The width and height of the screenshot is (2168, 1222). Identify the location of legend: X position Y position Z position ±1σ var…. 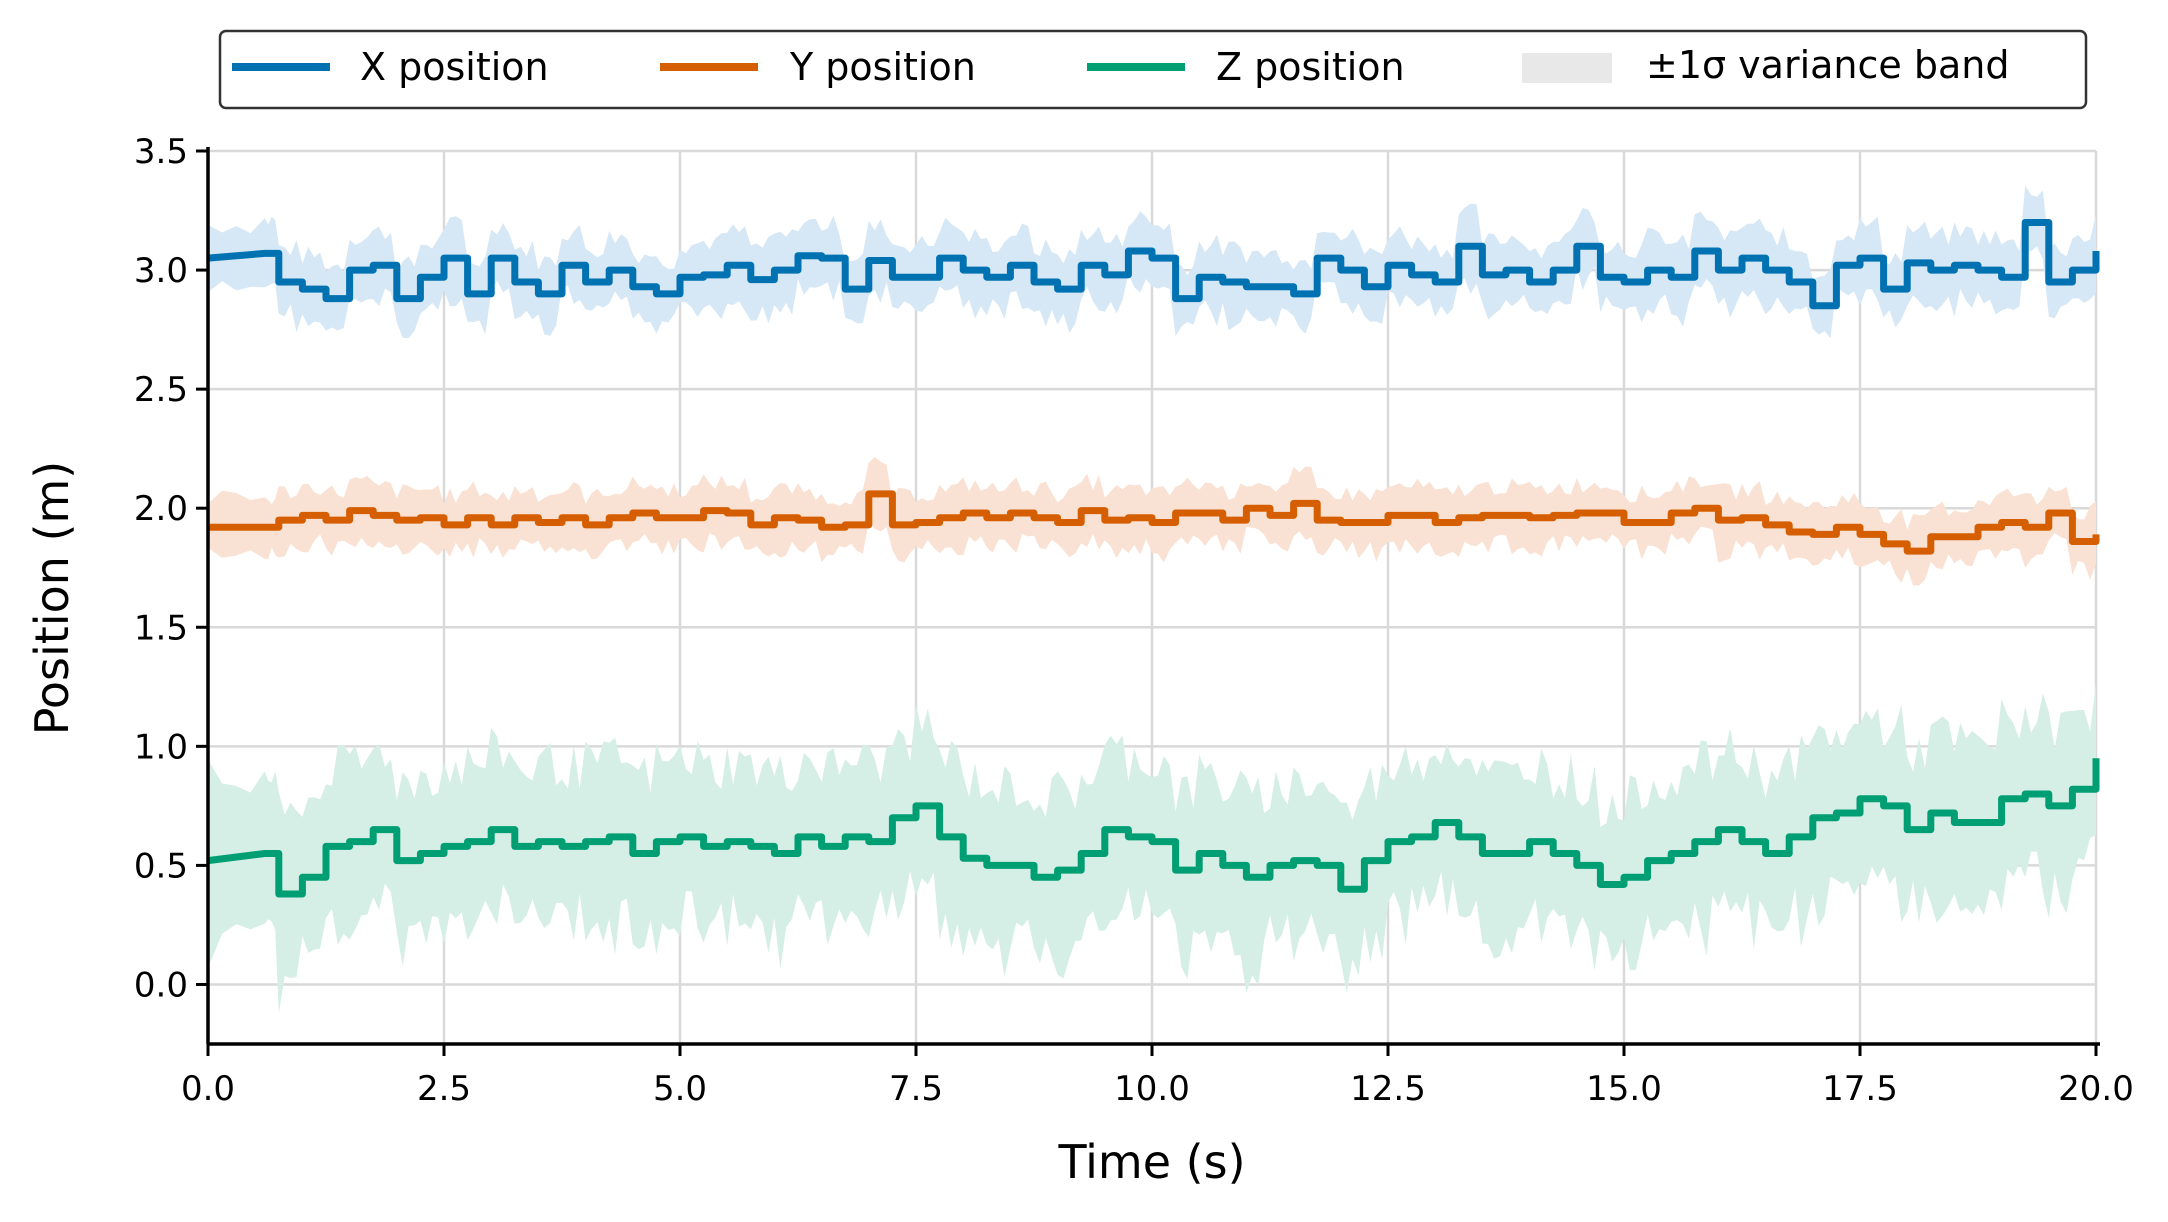
(1153, 69).